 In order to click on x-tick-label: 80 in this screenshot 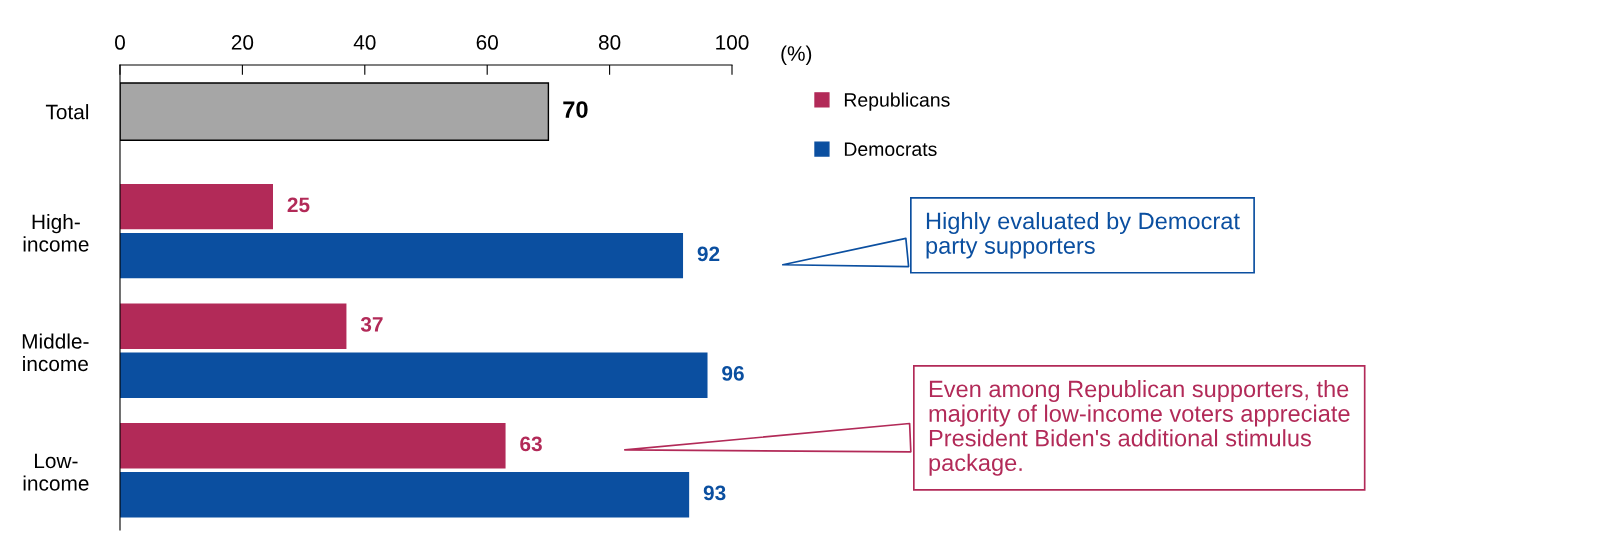, I will do `click(609, 42)`.